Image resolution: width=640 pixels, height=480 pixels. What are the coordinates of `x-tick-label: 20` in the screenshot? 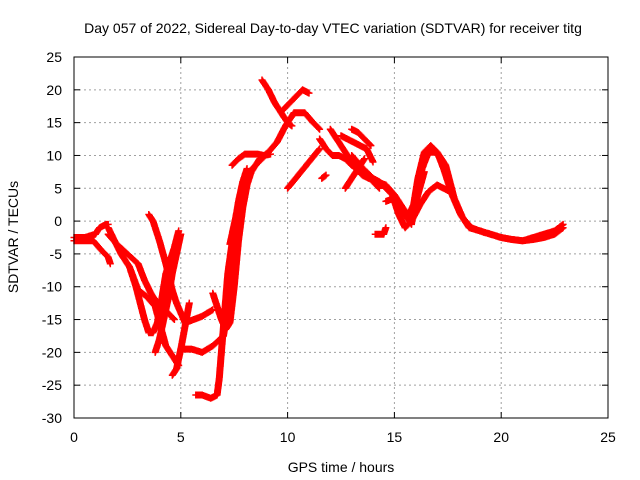 It's located at (501, 437).